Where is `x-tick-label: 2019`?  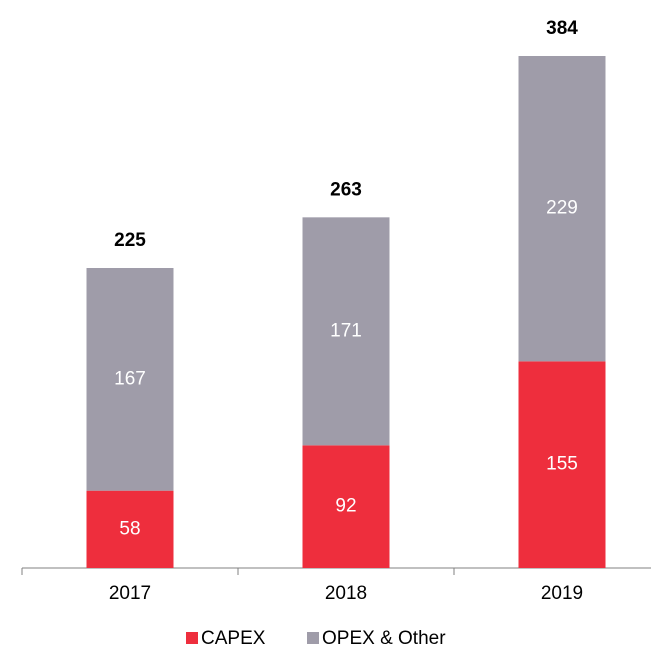 x-tick-label: 2019 is located at coordinates (562, 593).